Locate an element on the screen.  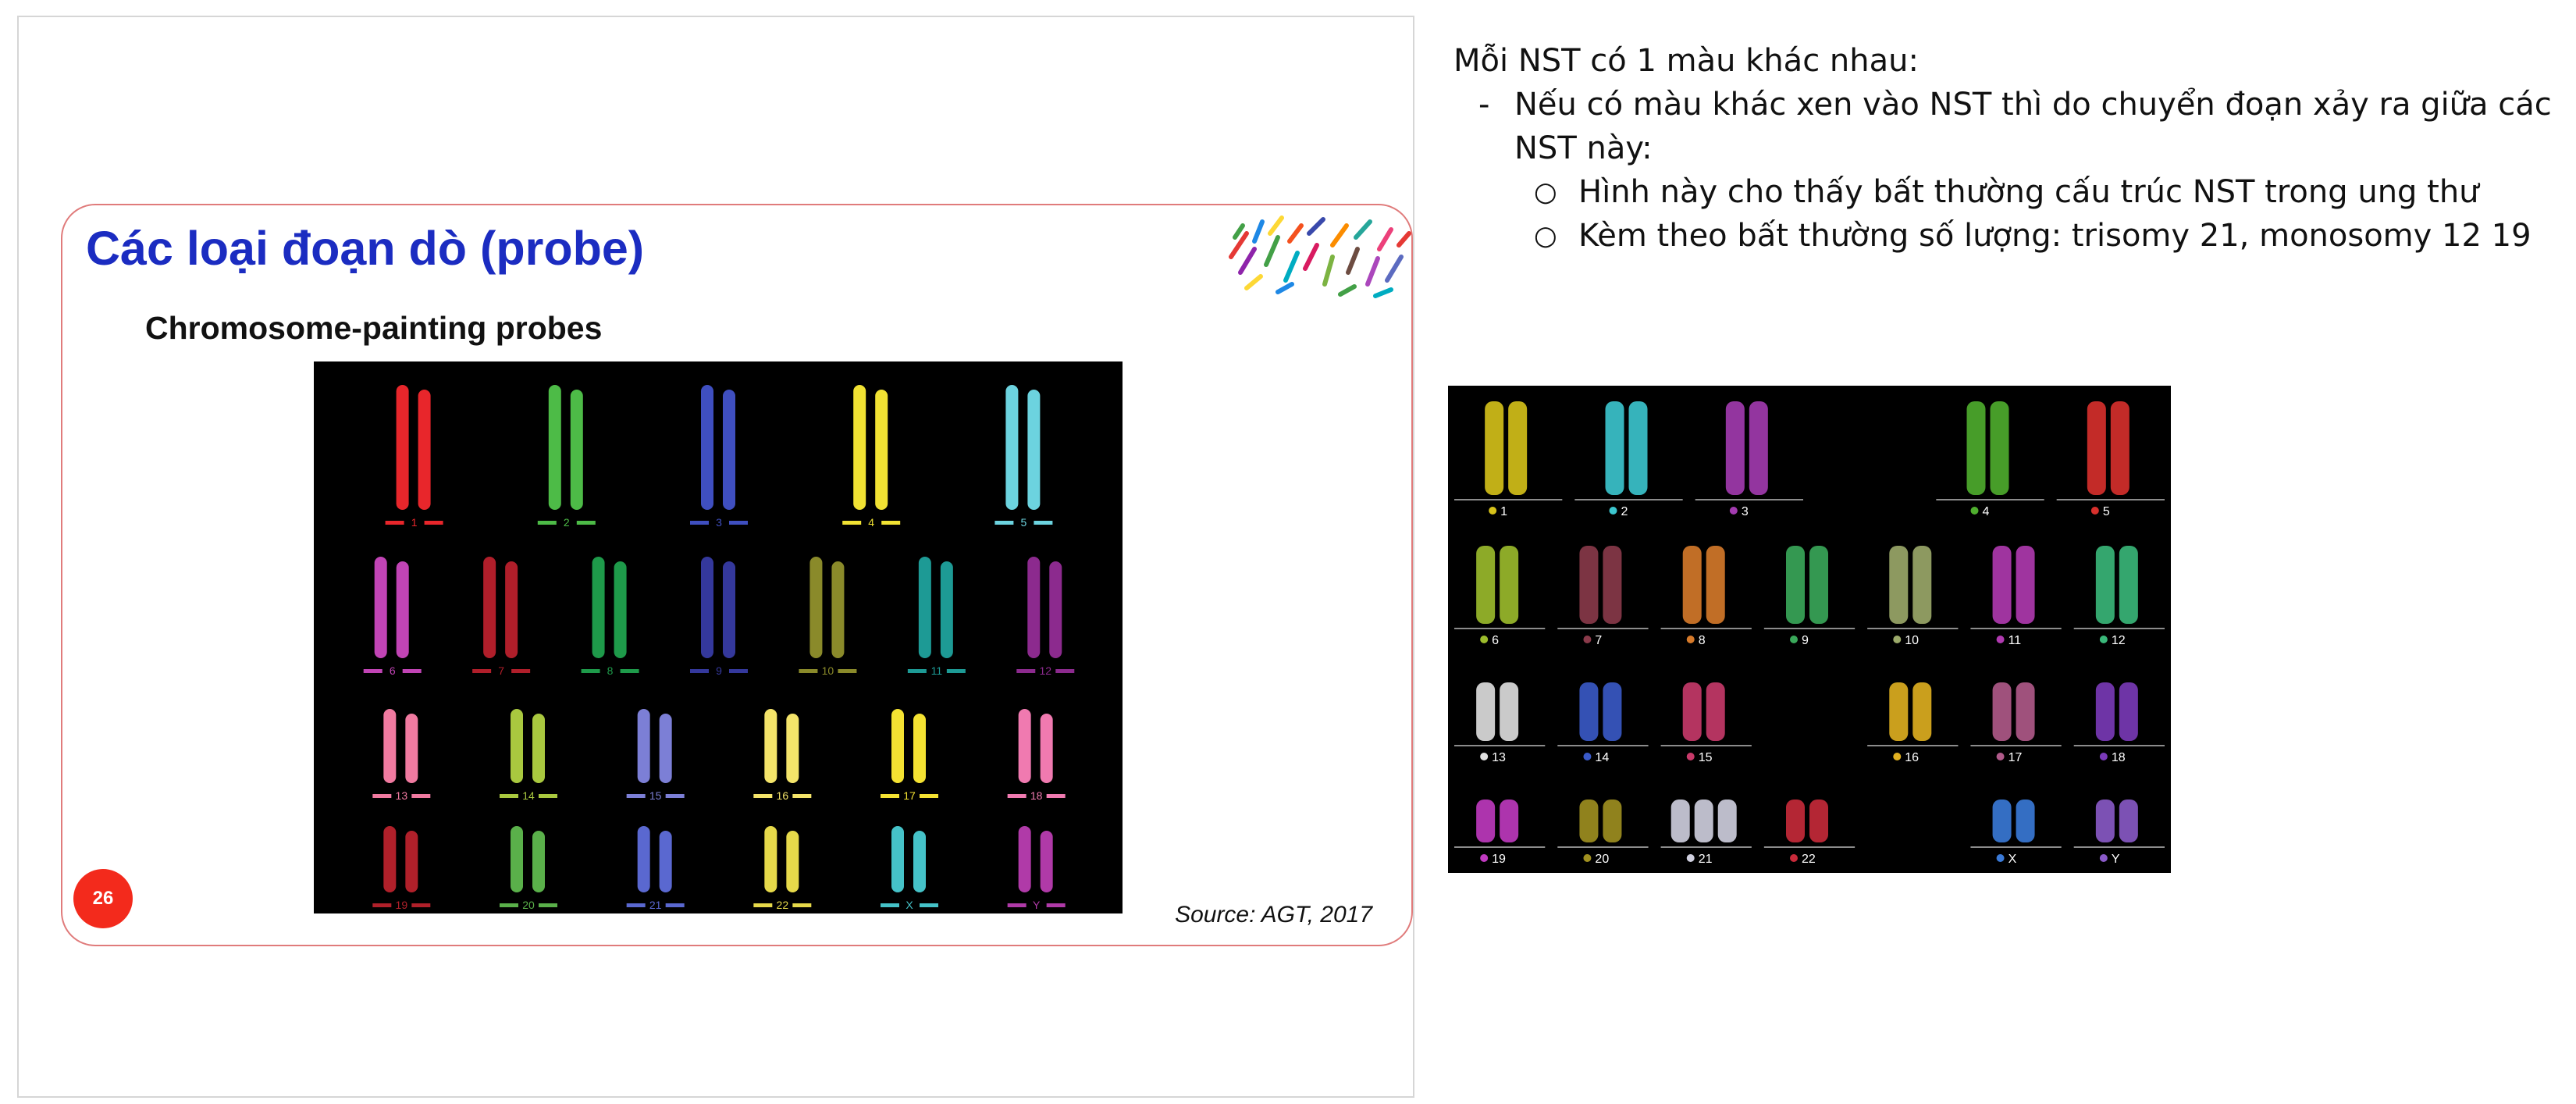
chromosome-number-label: 13 is located at coordinates (402, 795).